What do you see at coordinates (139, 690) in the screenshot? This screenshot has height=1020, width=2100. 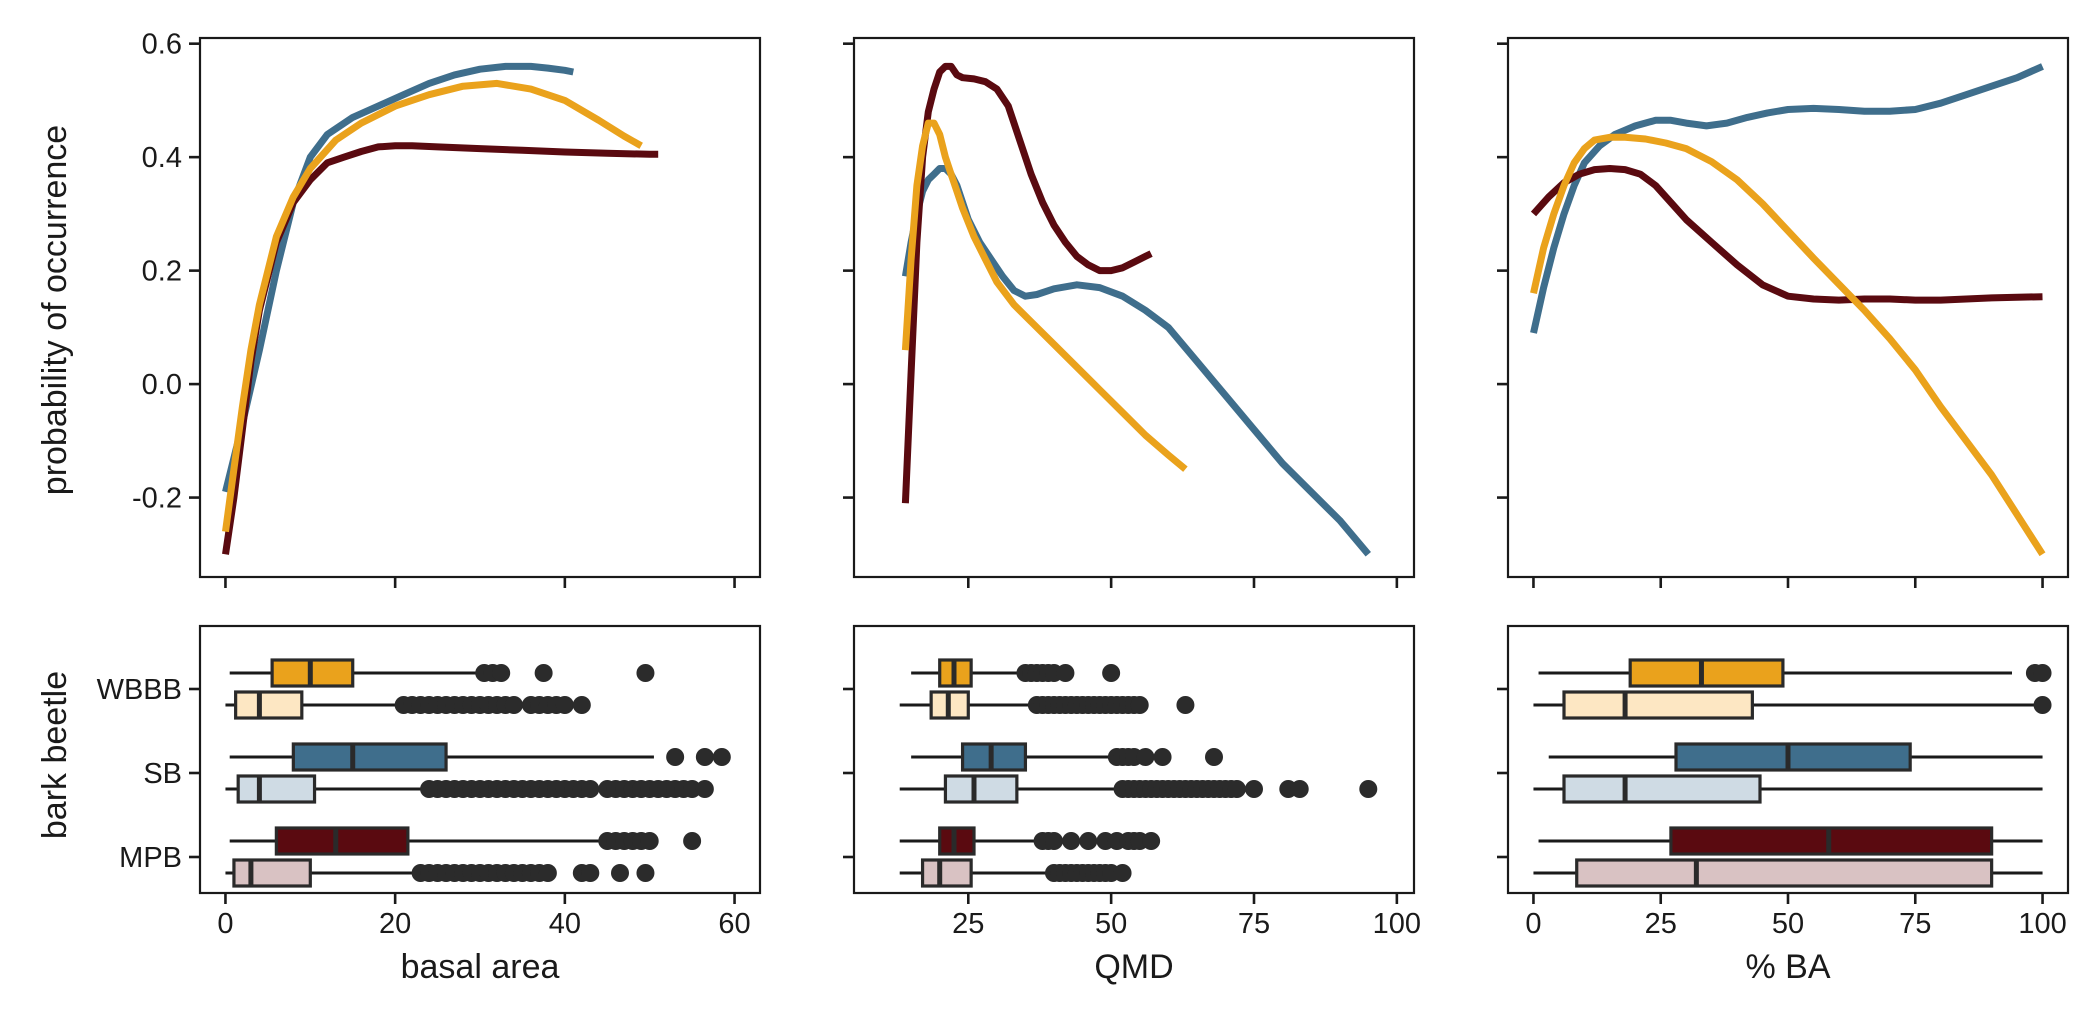 I see `group-label-wbbb: WBBB` at bounding box center [139, 690].